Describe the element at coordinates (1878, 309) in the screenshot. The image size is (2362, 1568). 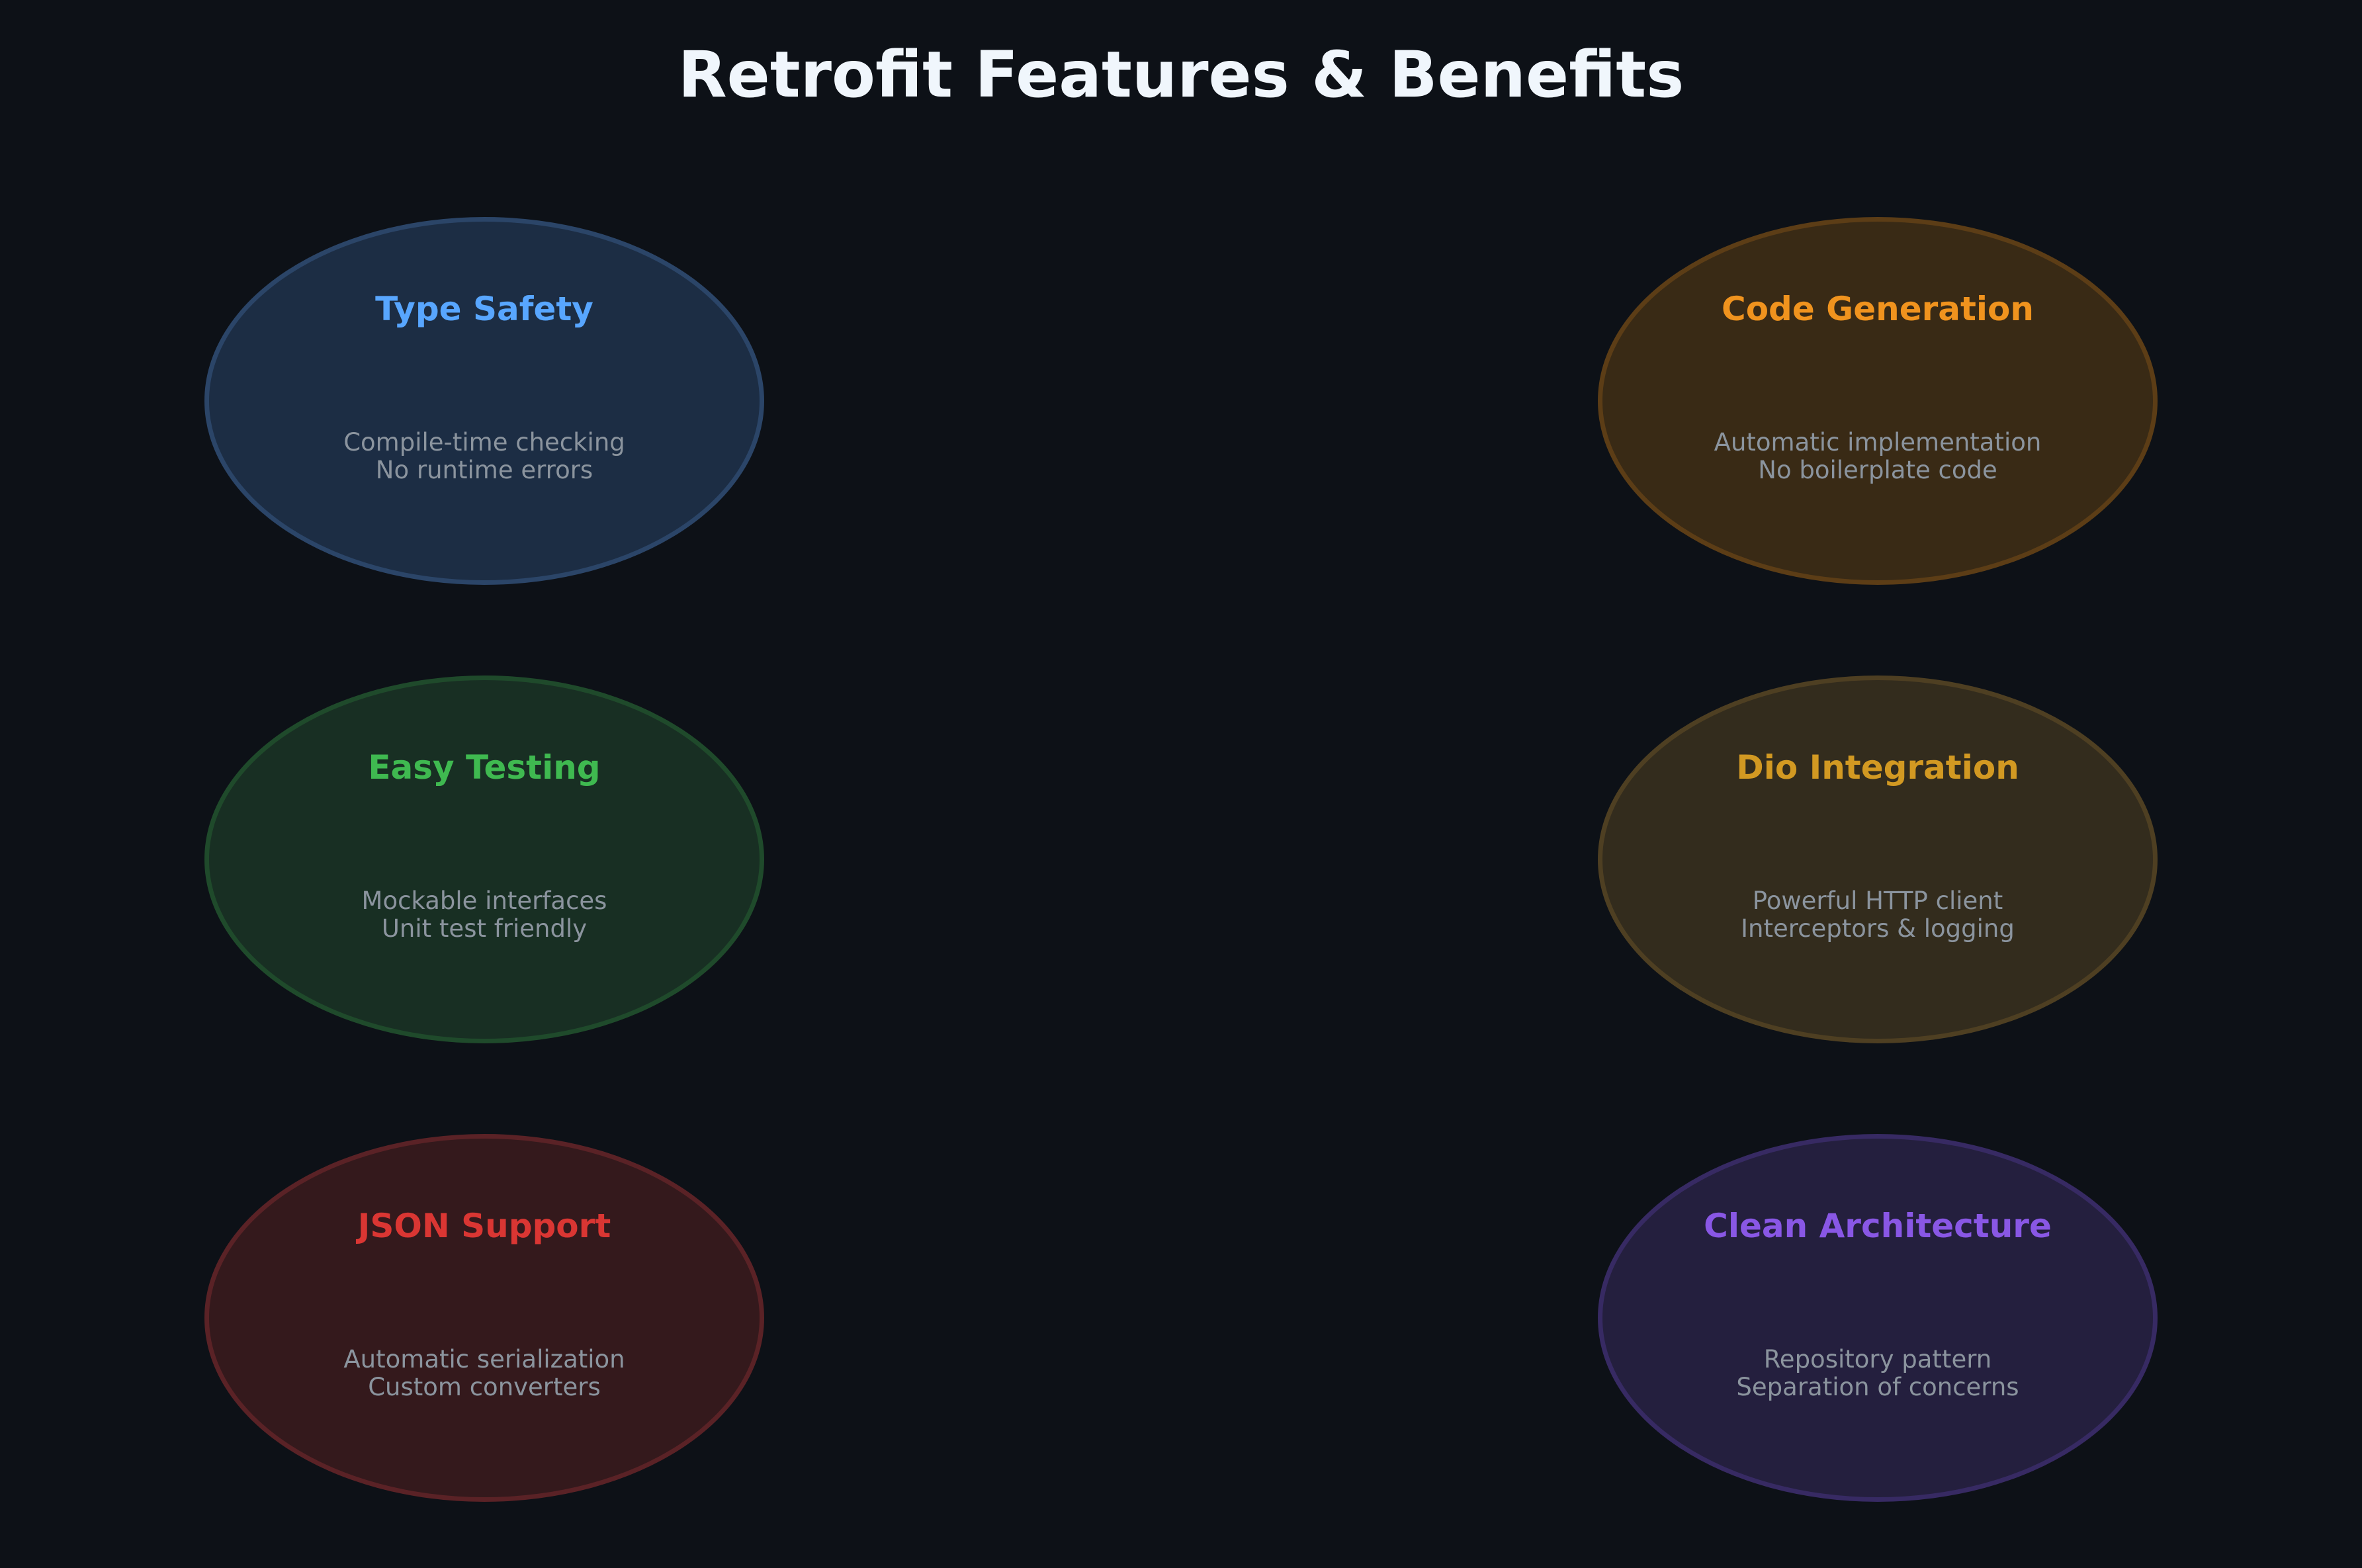
I see `feature-card-title: Code Generation` at that location.